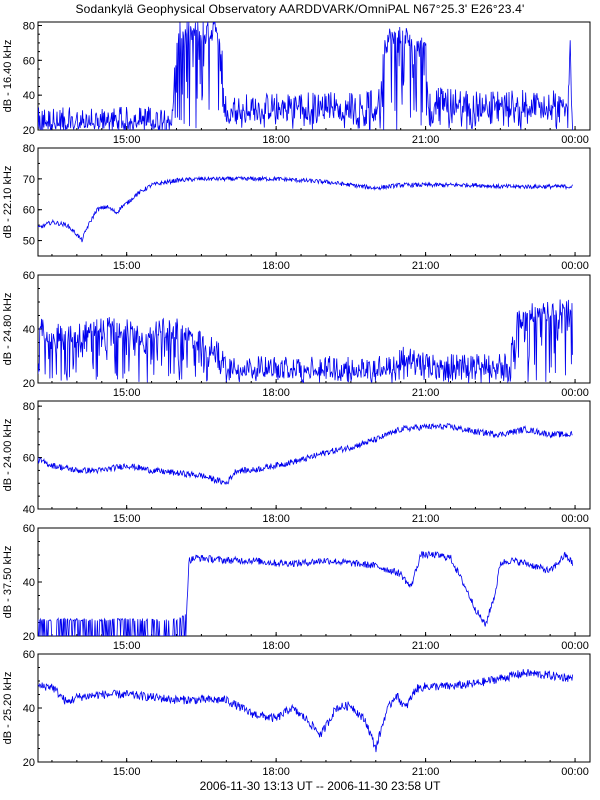  What do you see at coordinates (8, 708) in the screenshot?
I see `y-axis-label: dB - 25.20 kHz` at bounding box center [8, 708].